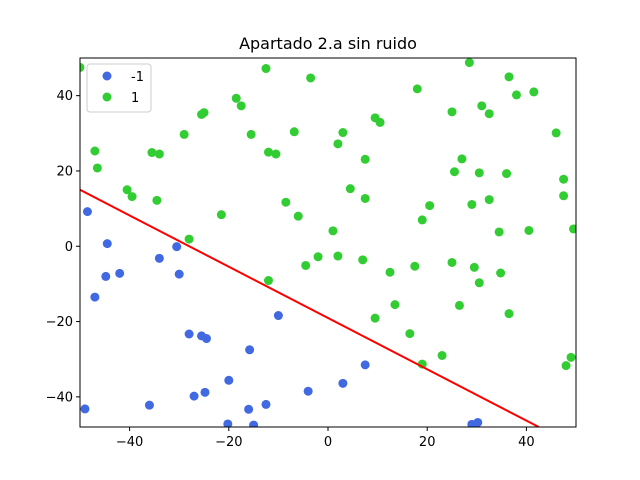  I want to click on x-tick-label-4: 40, so click(526, 442).